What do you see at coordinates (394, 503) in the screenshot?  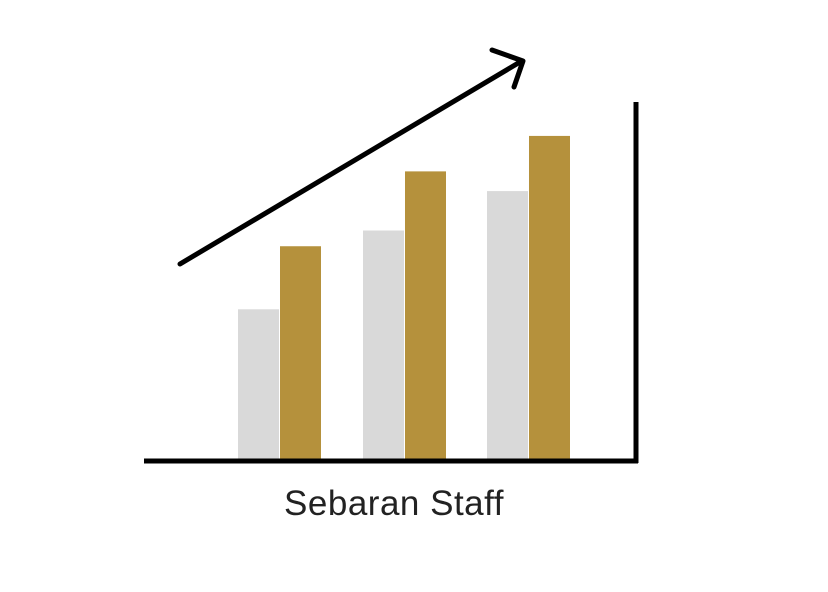 I see `chart-title: Sebaran Staff` at bounding box center [394, 503].